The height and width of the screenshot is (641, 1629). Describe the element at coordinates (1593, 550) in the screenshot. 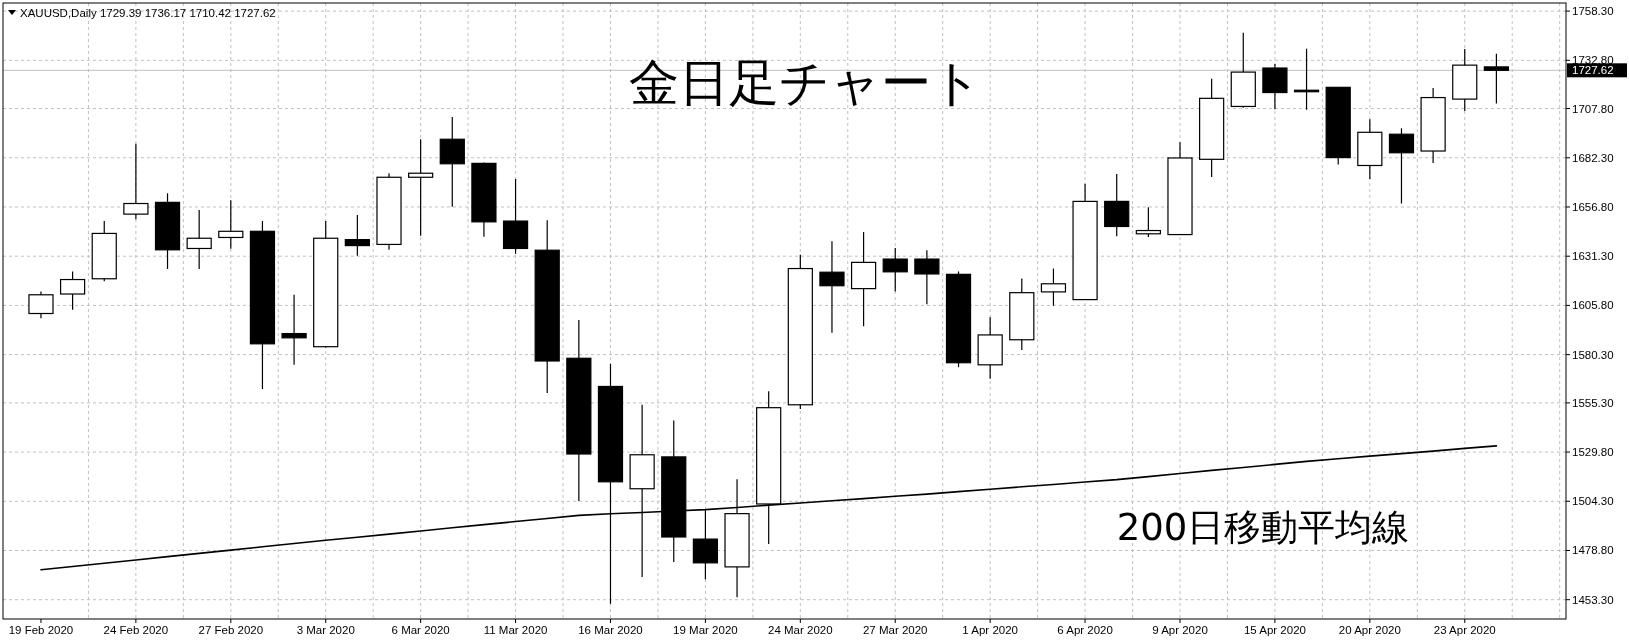

I see `y-tick-label: 1478.80` at that location.